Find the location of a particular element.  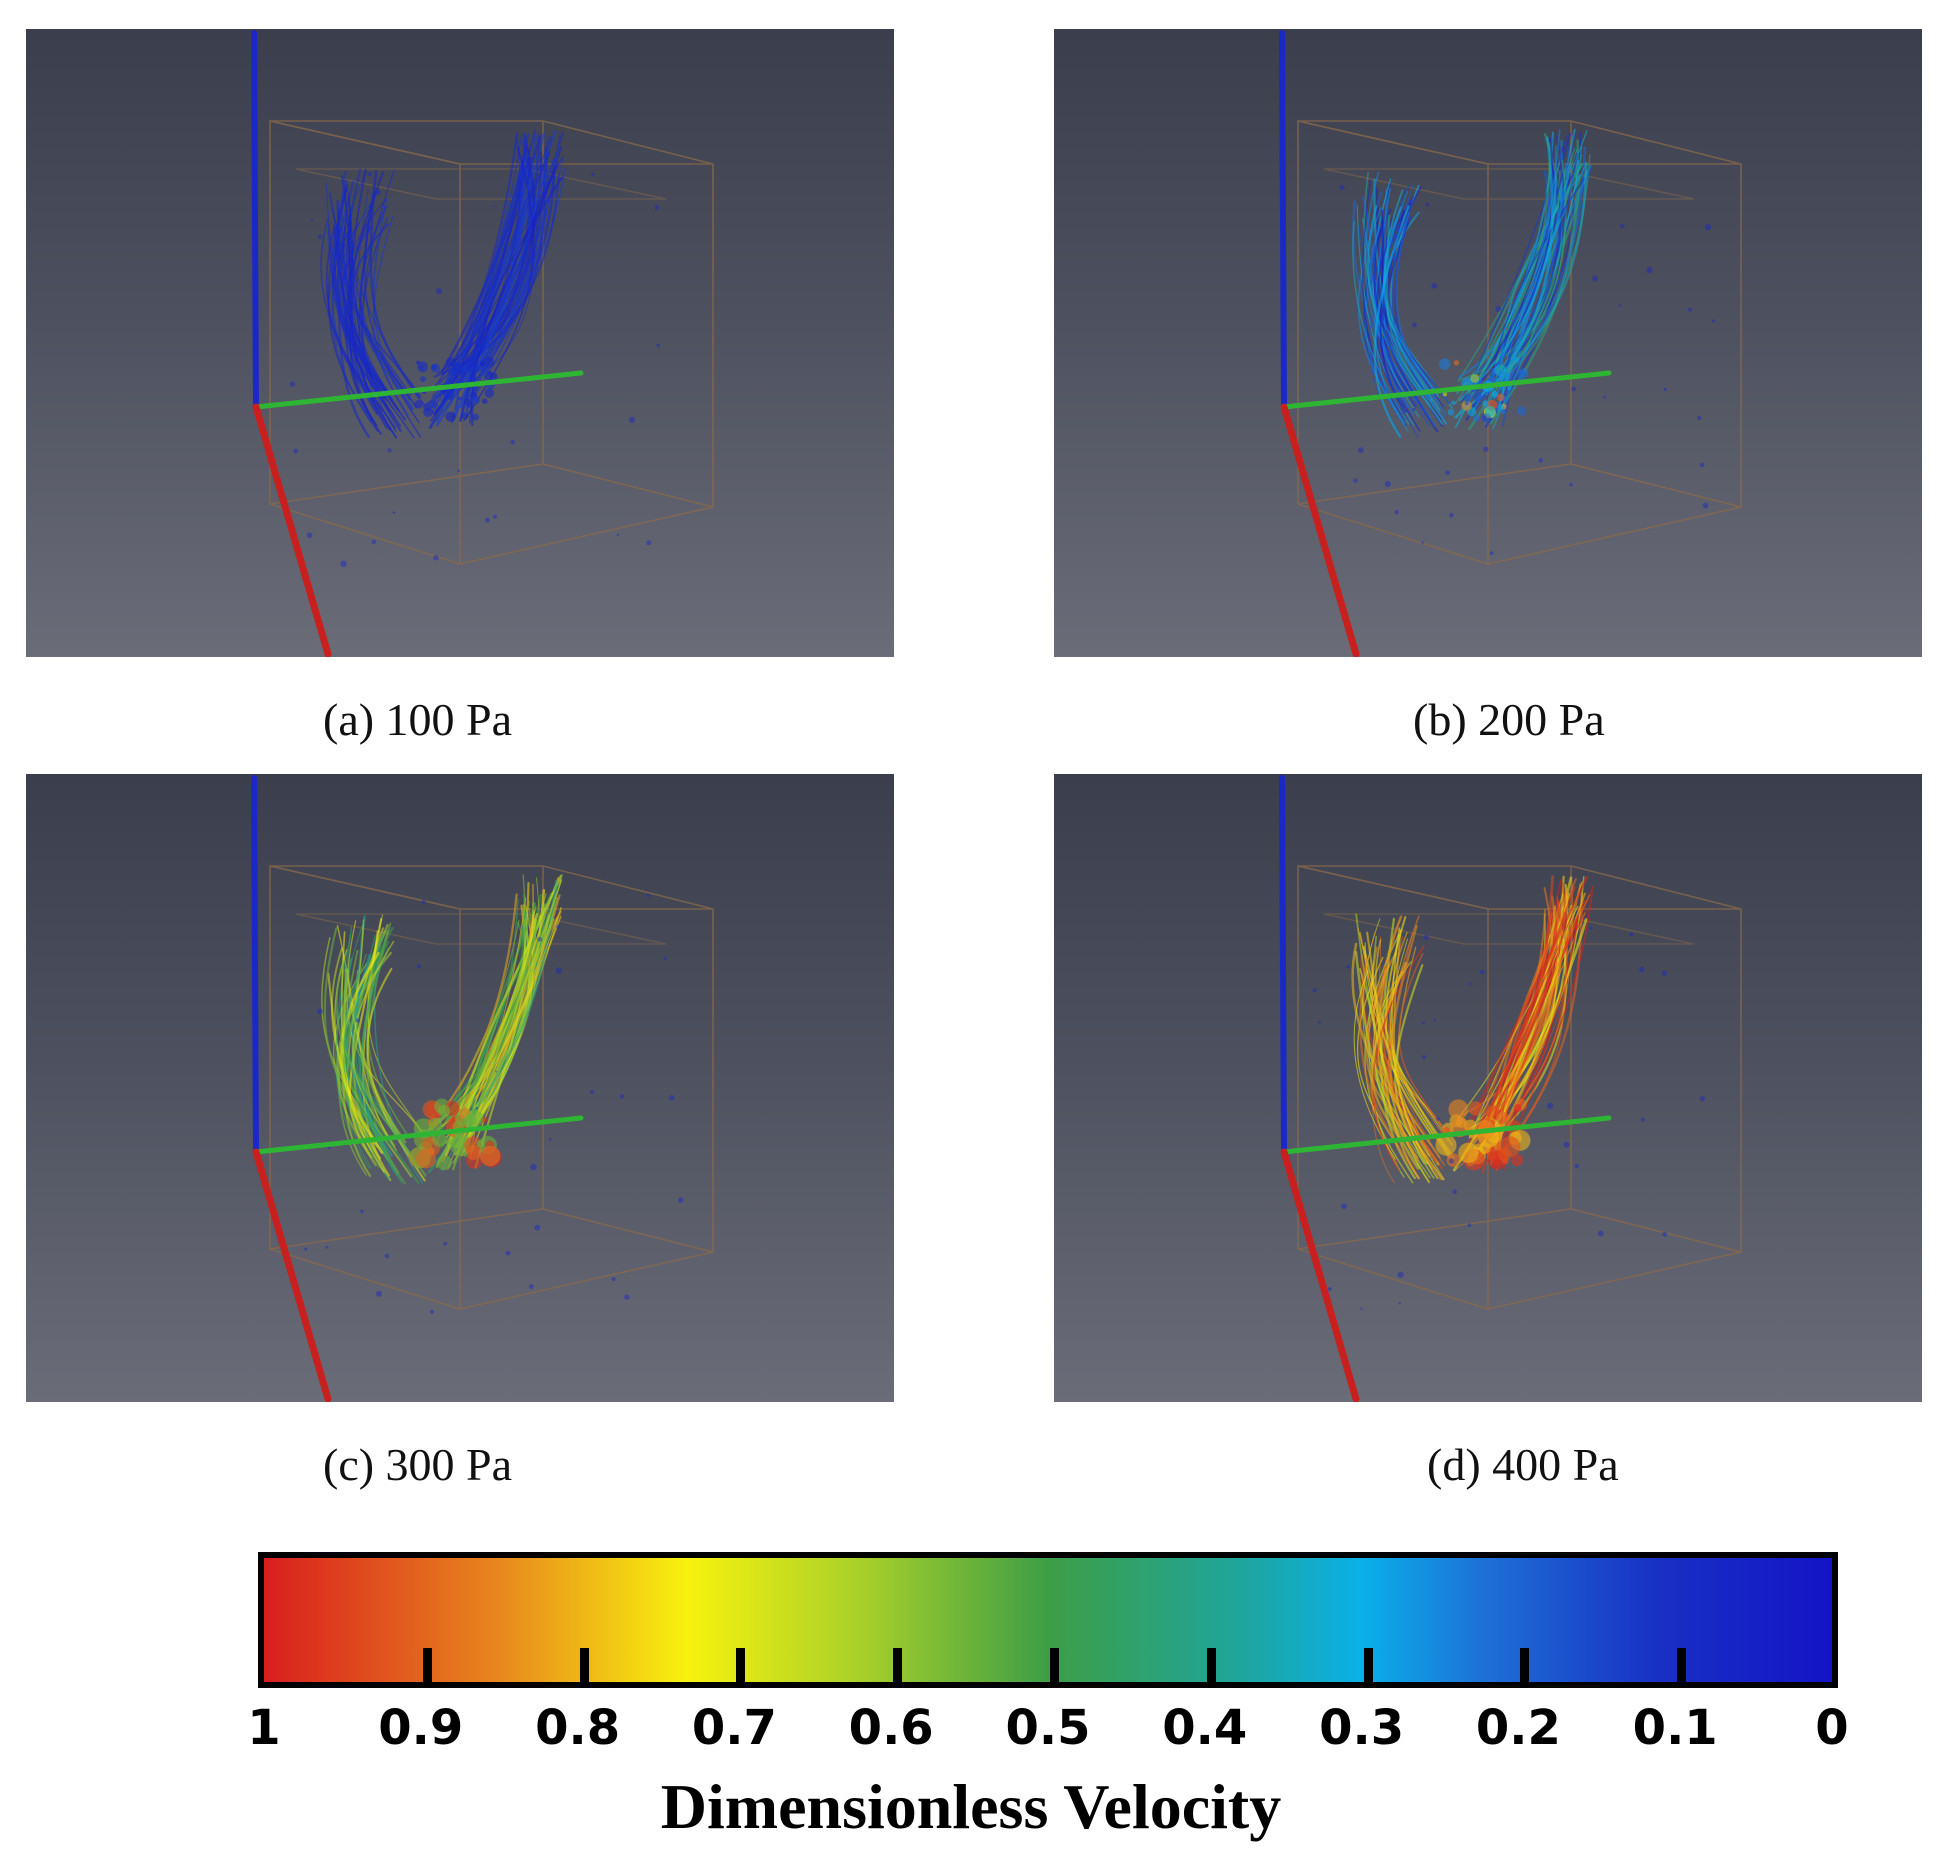

colorbar is located at coordinates (1048, 1620).